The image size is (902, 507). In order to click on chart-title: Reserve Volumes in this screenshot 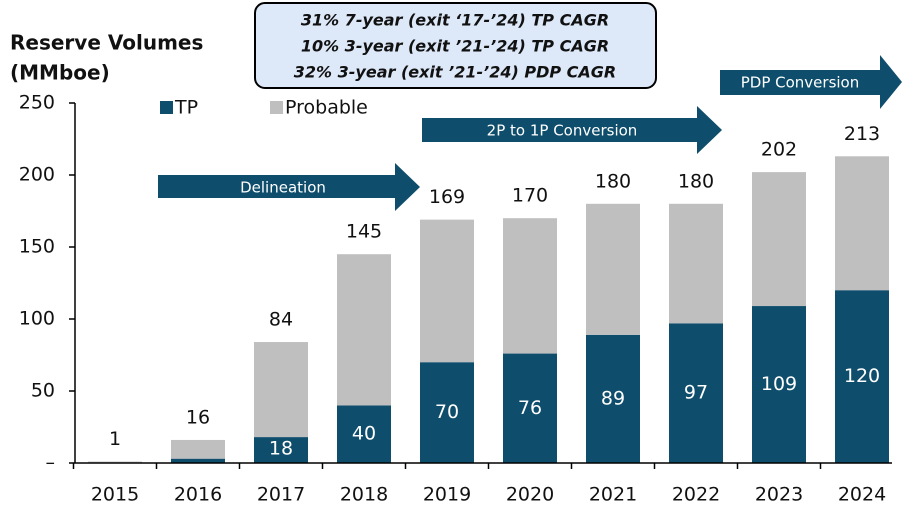, I will do `click(106, 43)`.